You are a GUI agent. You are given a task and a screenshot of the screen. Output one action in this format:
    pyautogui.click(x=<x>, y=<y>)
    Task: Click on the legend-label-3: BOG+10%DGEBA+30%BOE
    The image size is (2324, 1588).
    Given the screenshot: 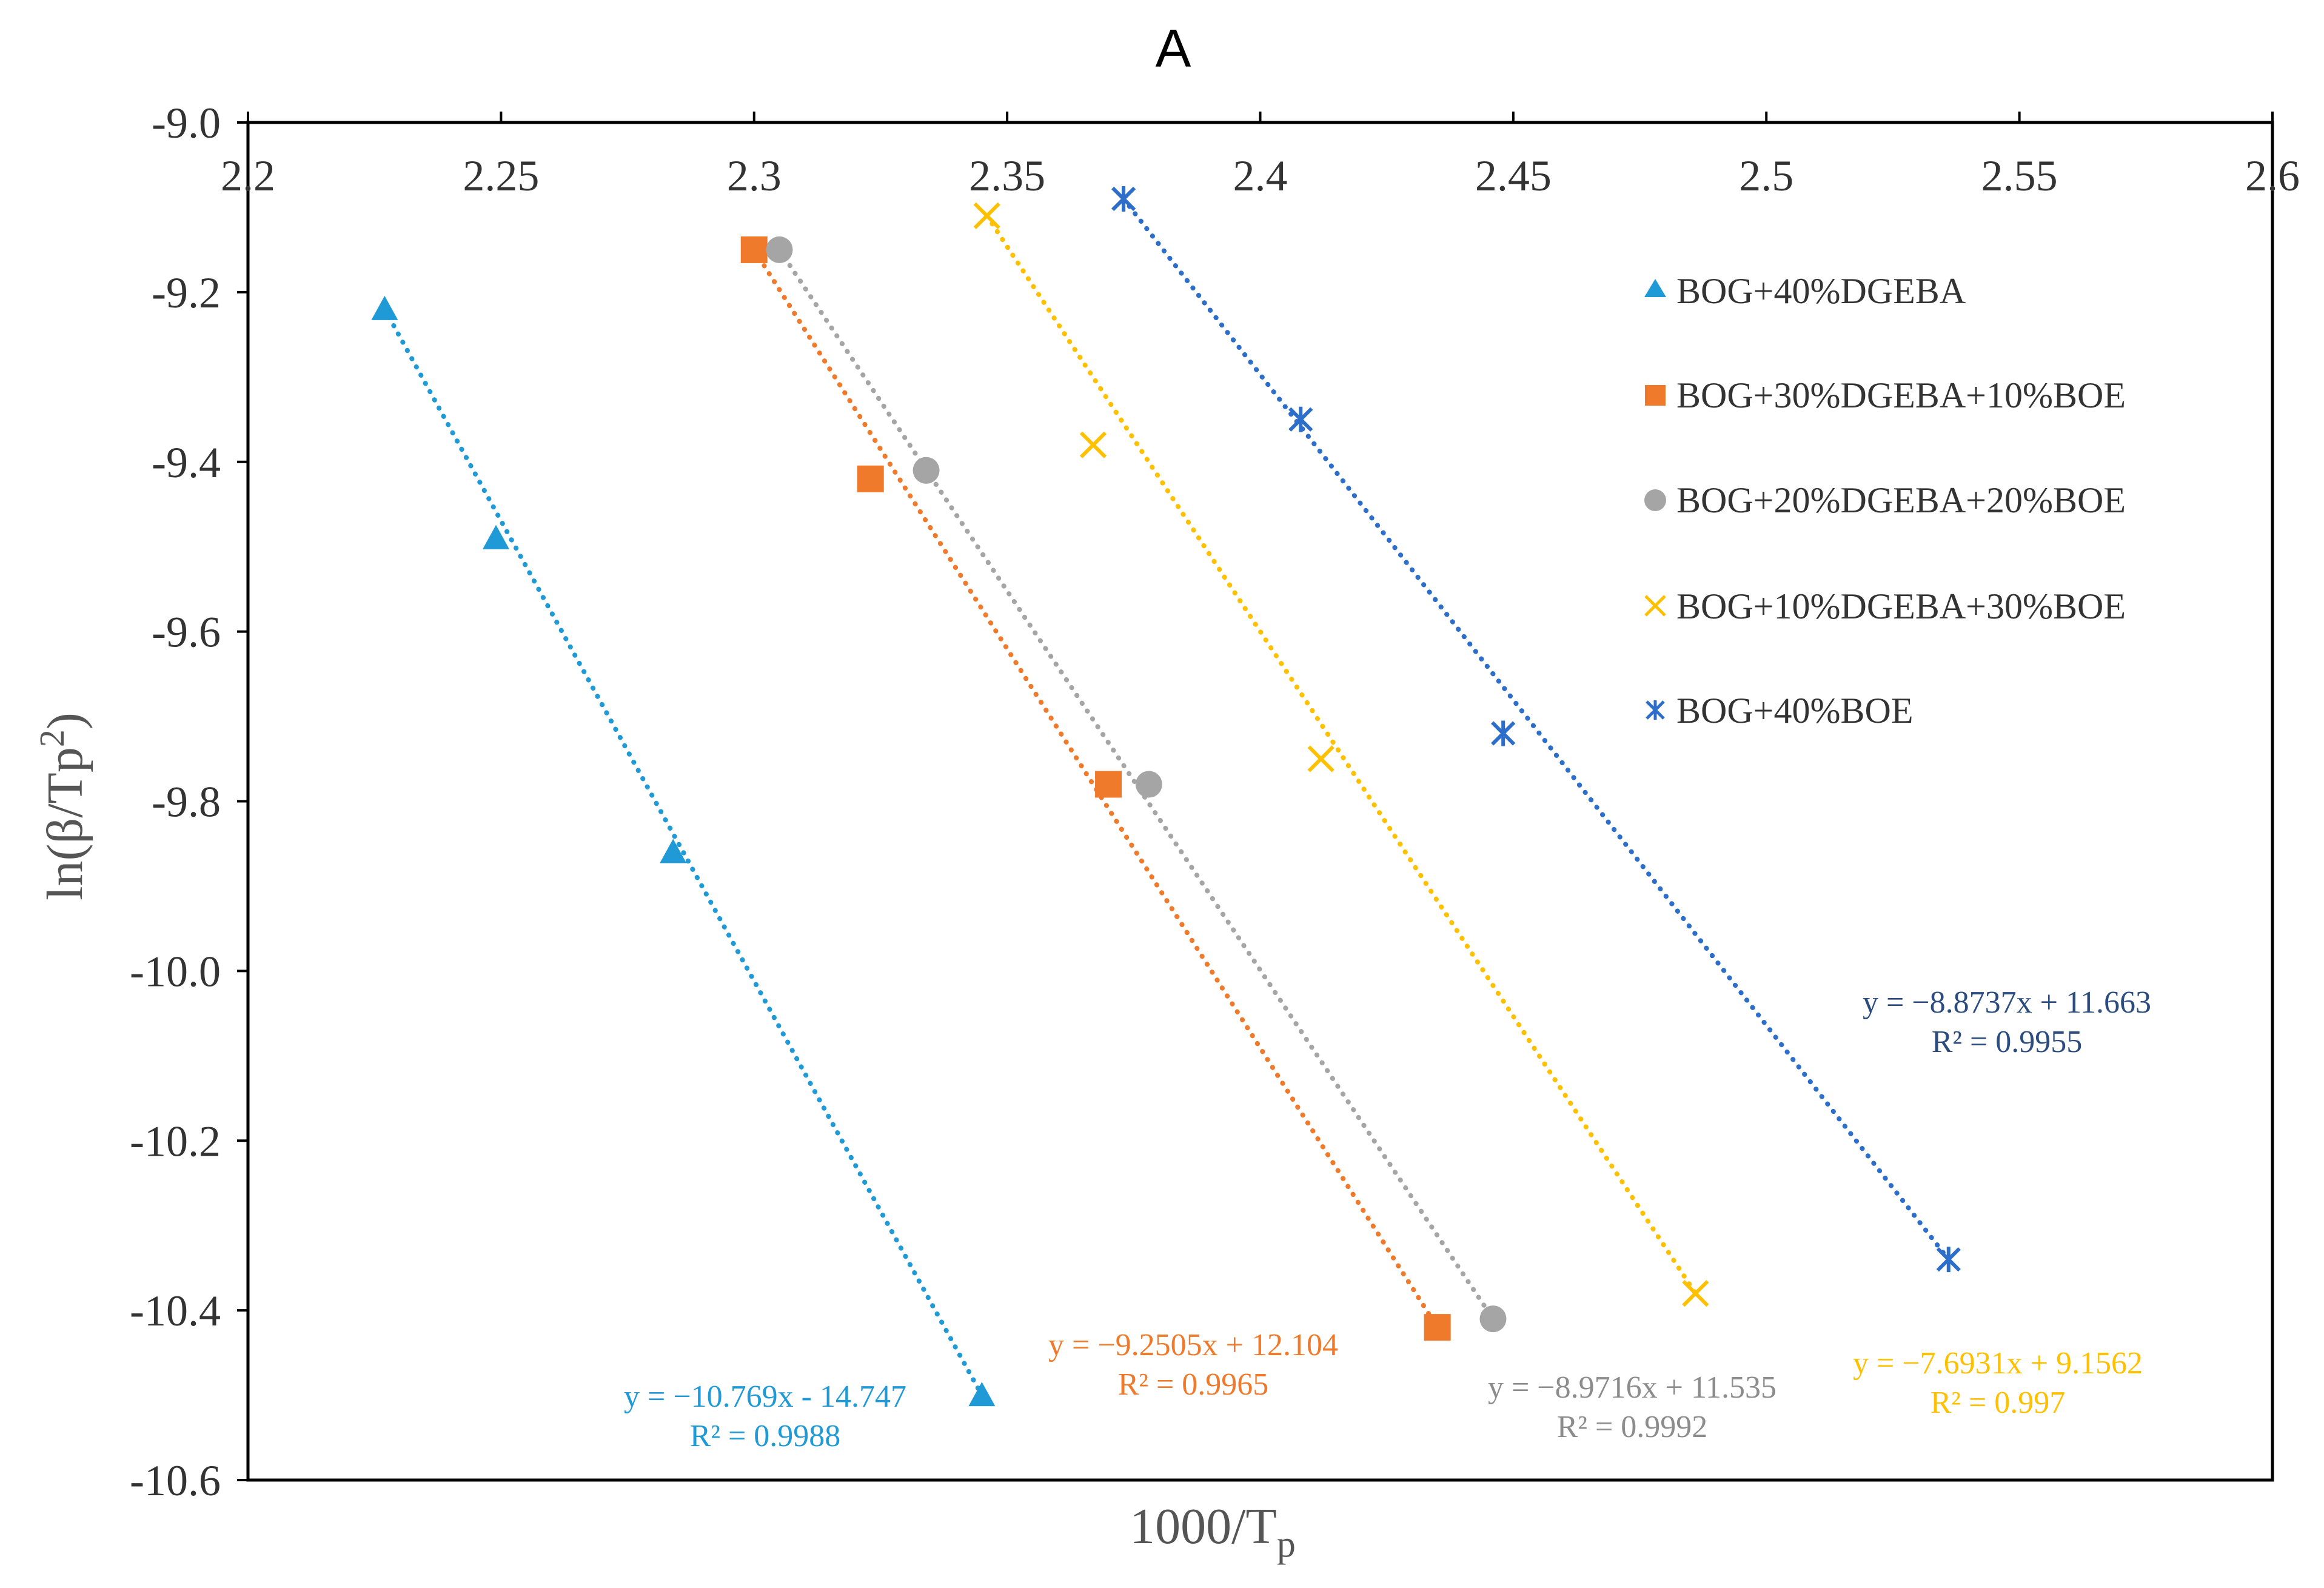 What is the action you would take?
    pyautogui.click(x=1901, y=606)
    